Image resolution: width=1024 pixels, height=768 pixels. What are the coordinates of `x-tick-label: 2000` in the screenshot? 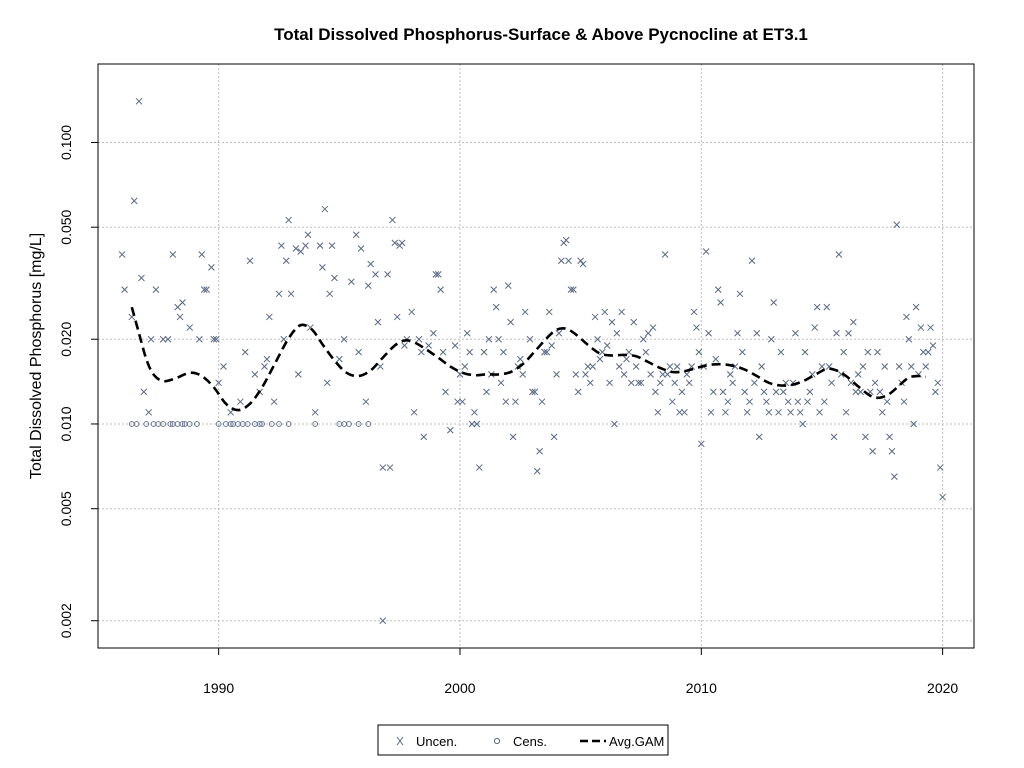 It's located at (459, 688).